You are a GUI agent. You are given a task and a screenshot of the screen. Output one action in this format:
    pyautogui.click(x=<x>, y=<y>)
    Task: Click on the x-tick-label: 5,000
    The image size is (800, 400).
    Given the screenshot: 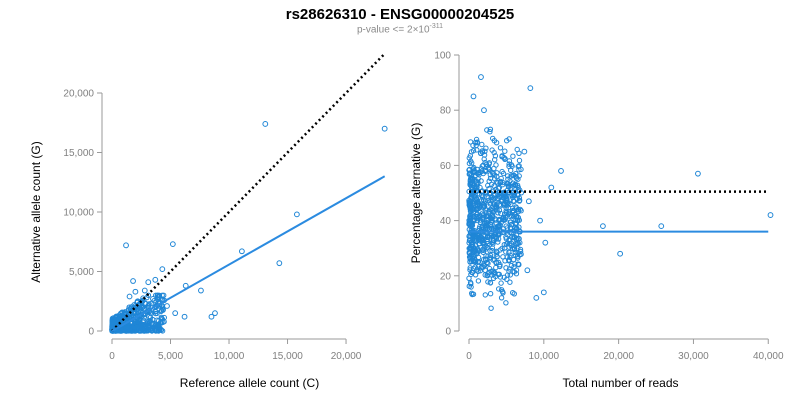 What is the action you would take?
    pyautogui.click(x=170, y=356)
    